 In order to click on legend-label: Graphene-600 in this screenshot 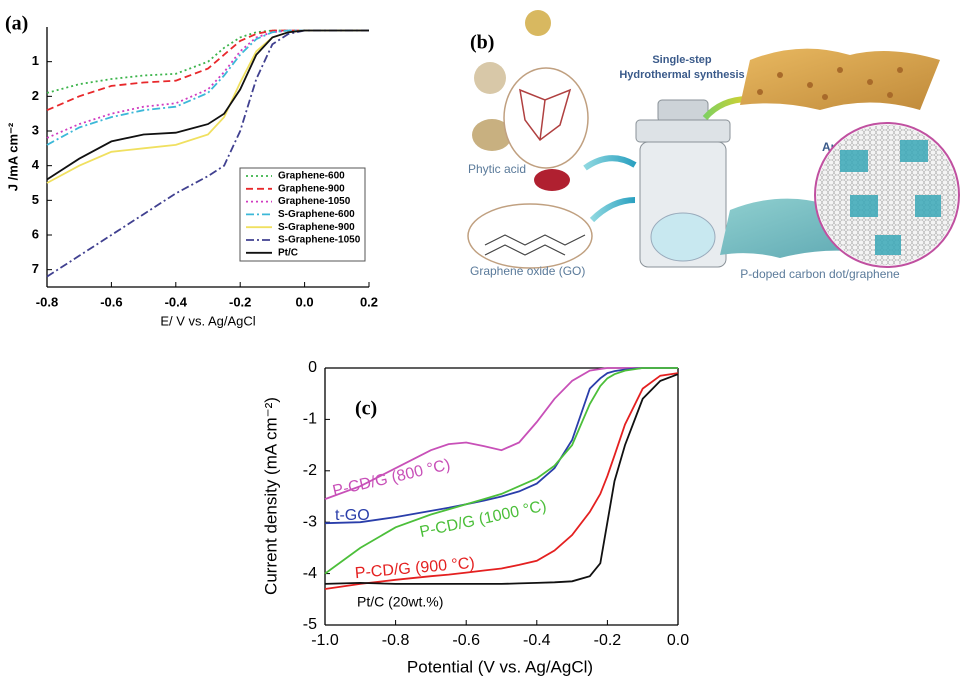, I will do `click(311, 176)`.